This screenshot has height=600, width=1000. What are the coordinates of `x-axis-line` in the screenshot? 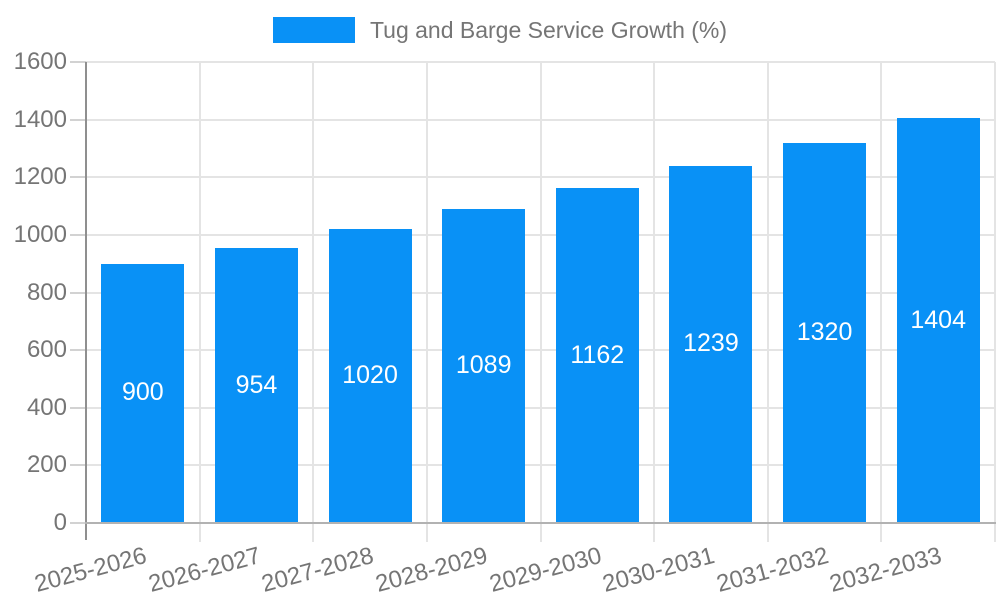 It's located at (540, 523).